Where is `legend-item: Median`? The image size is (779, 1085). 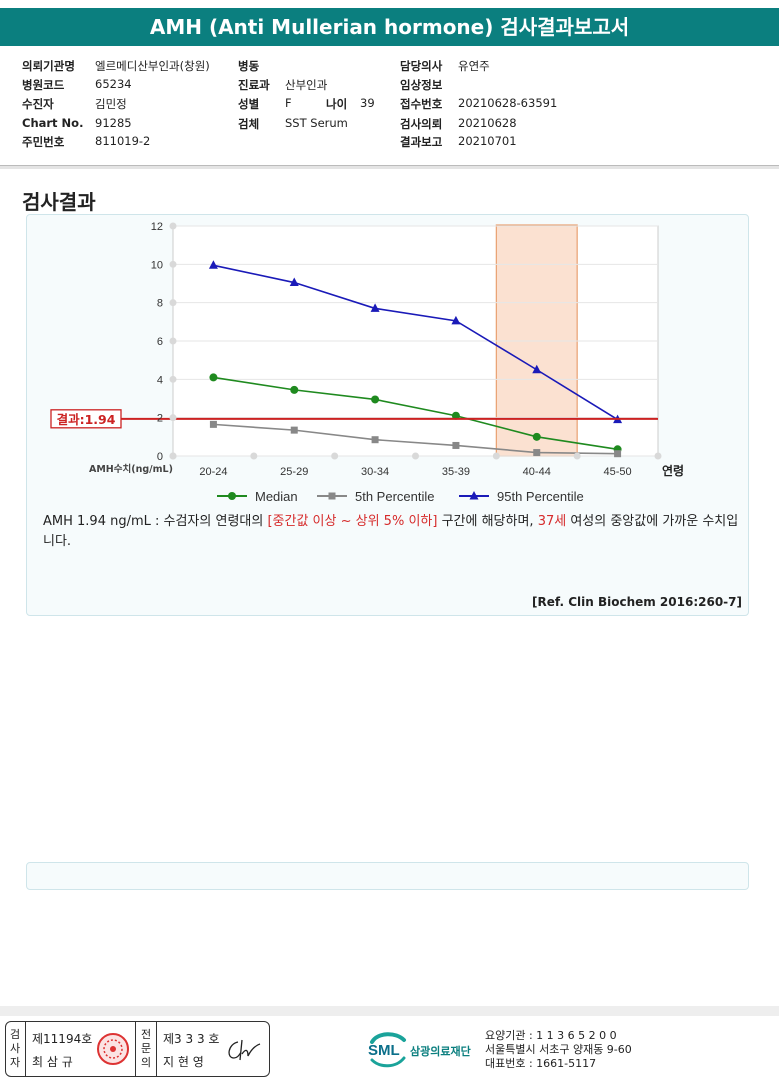 legend-item: Median is located at coordinates (257, 496).